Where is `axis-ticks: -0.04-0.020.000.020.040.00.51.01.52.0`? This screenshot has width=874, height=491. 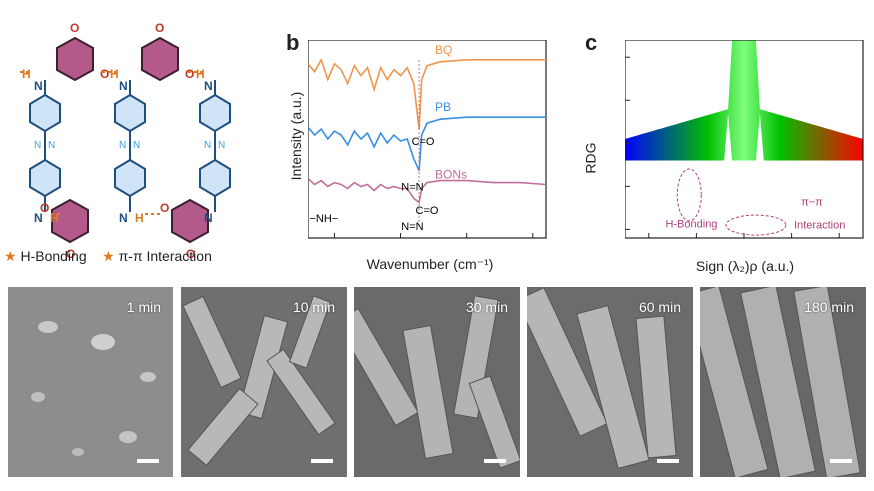
axis-ticks: -0.04-0.020.000.020.040.00.51.01.52.0 is located at coordinates (732, 147).